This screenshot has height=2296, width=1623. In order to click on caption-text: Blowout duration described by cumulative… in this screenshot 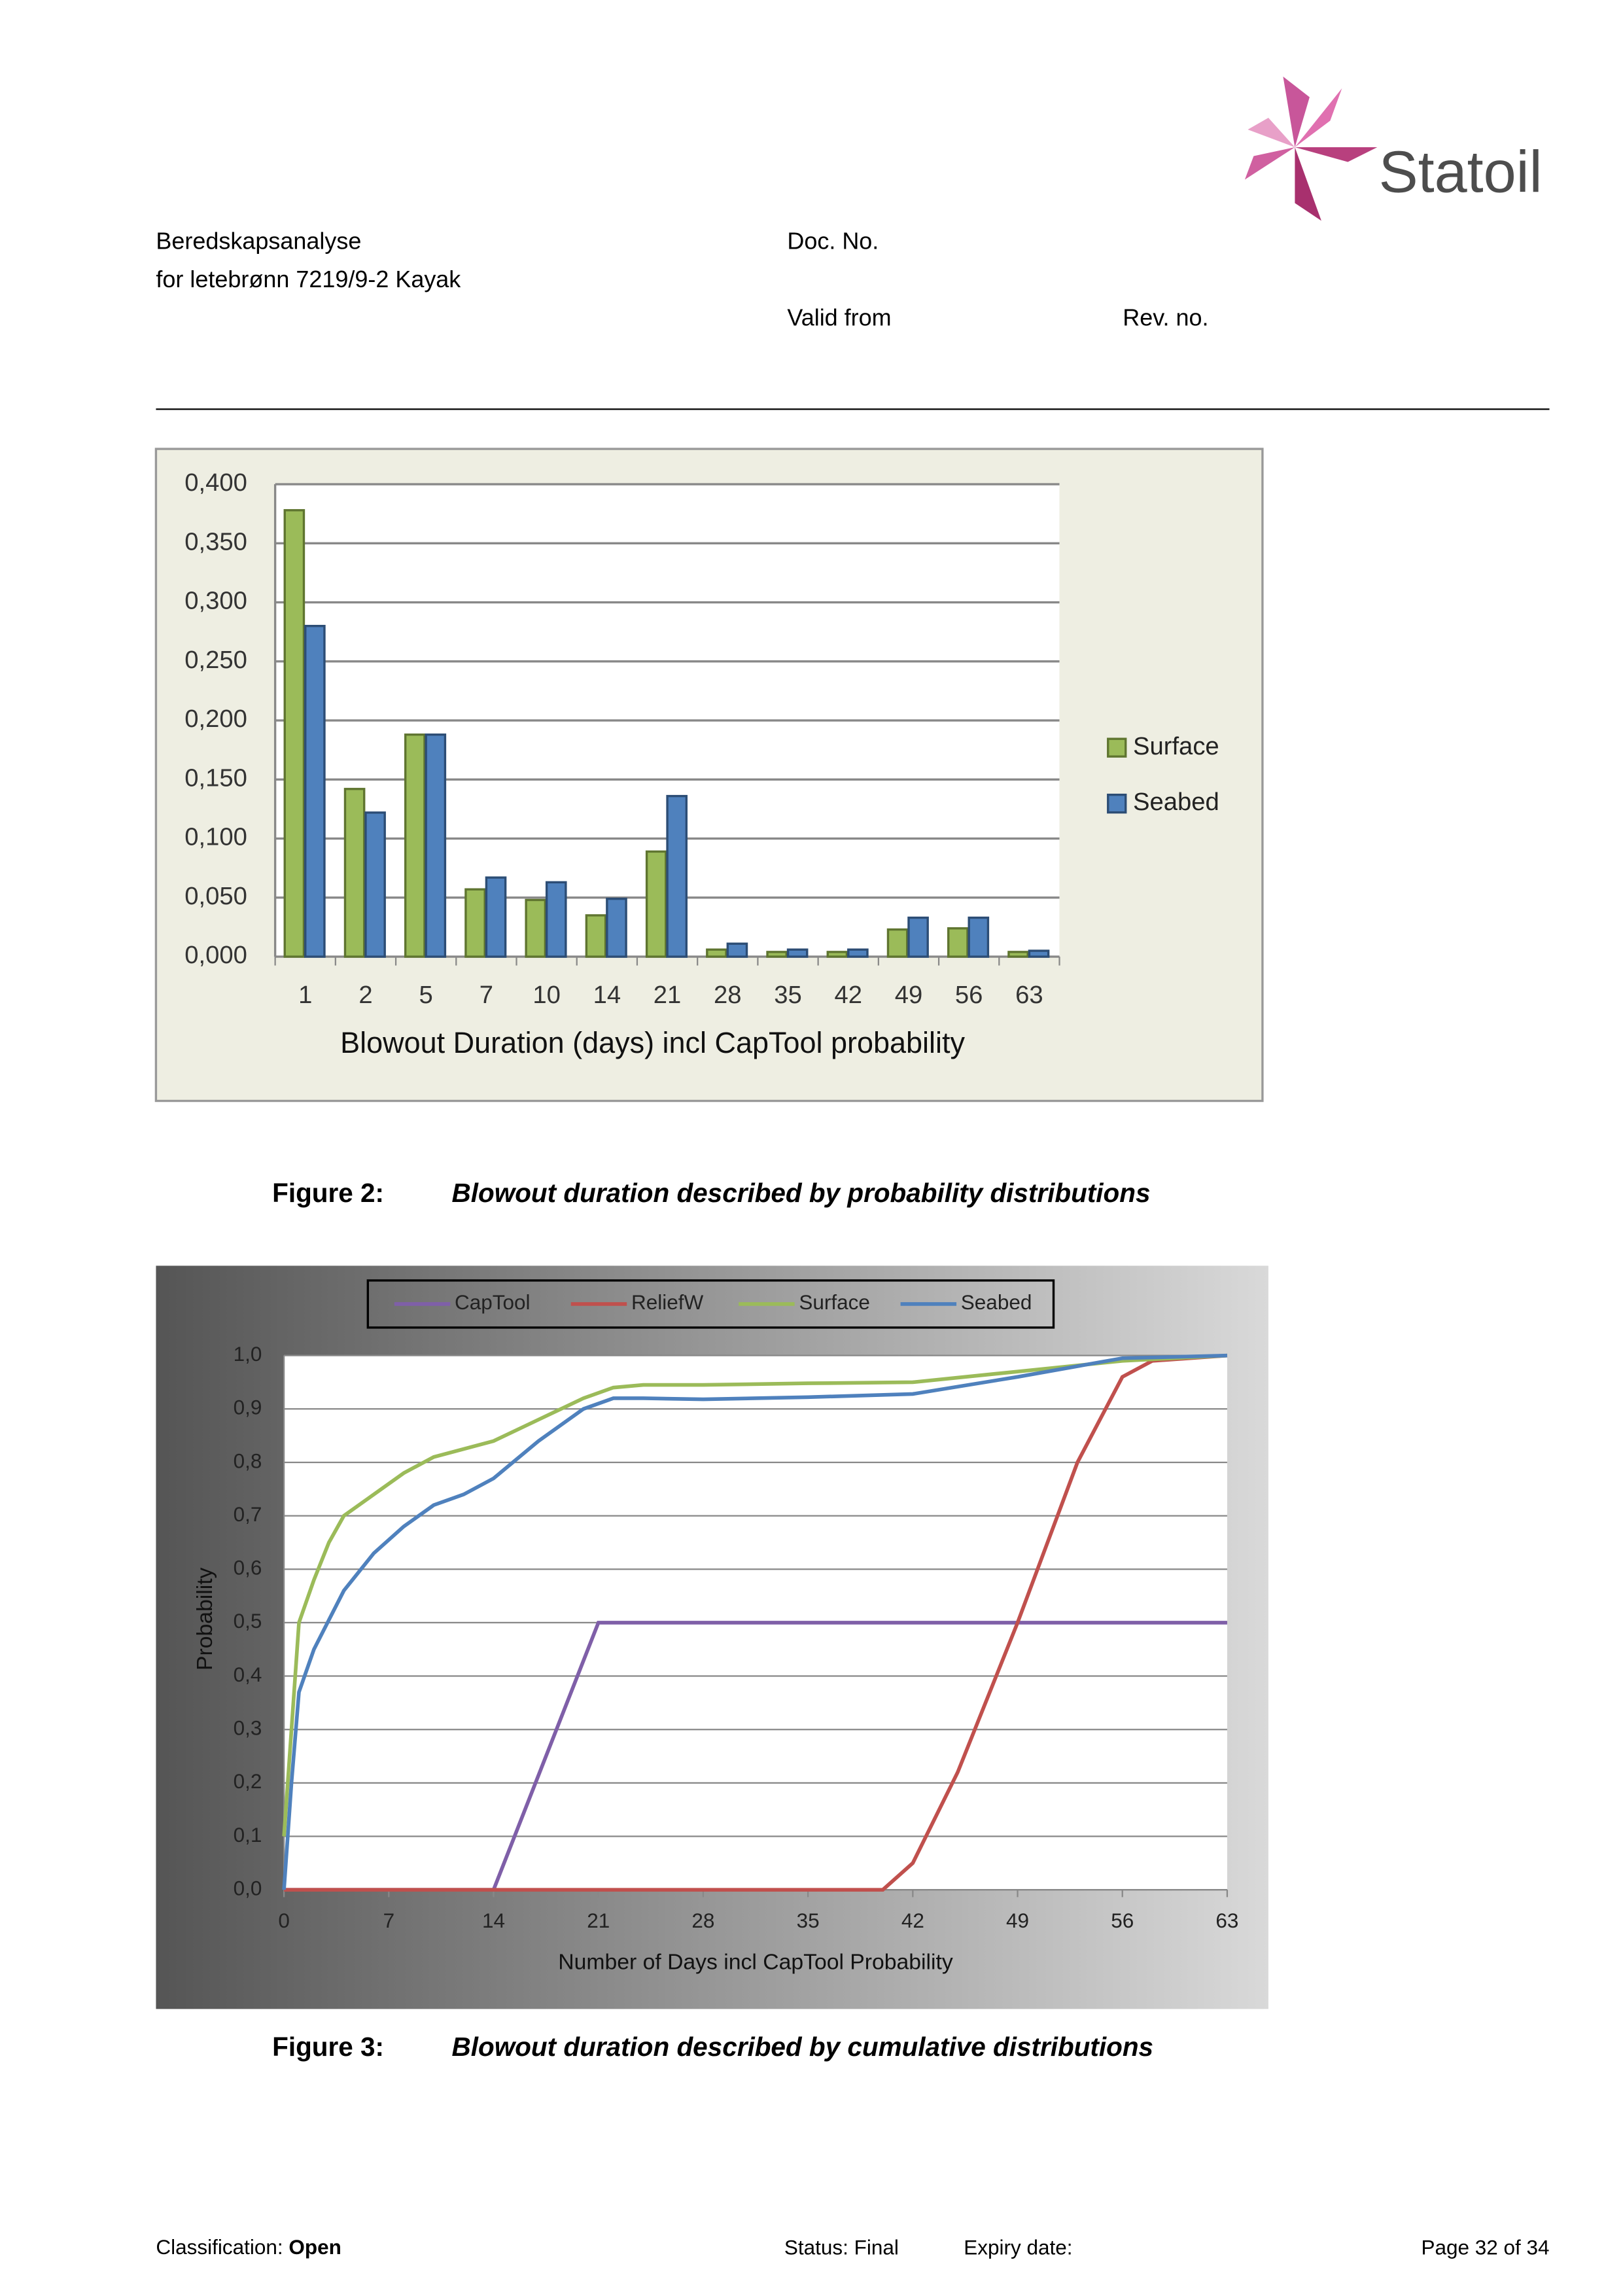, I will do `click(803, 2047)`.